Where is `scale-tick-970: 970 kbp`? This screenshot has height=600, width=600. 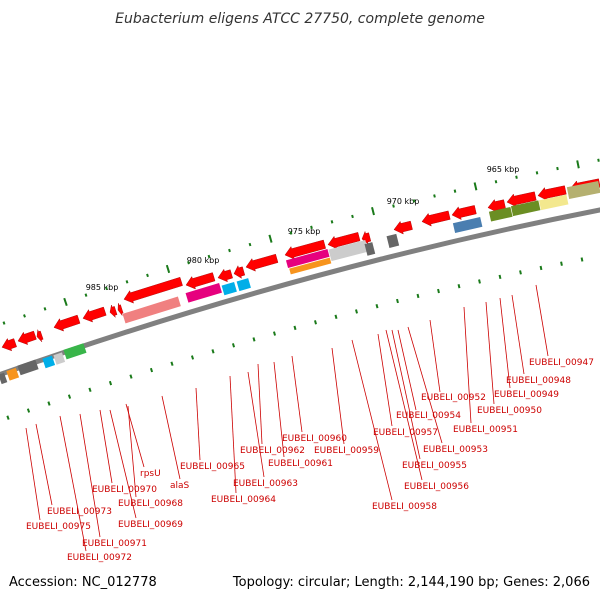 scale-tick-970: 970 kbp is located at coordinates (403, 201).